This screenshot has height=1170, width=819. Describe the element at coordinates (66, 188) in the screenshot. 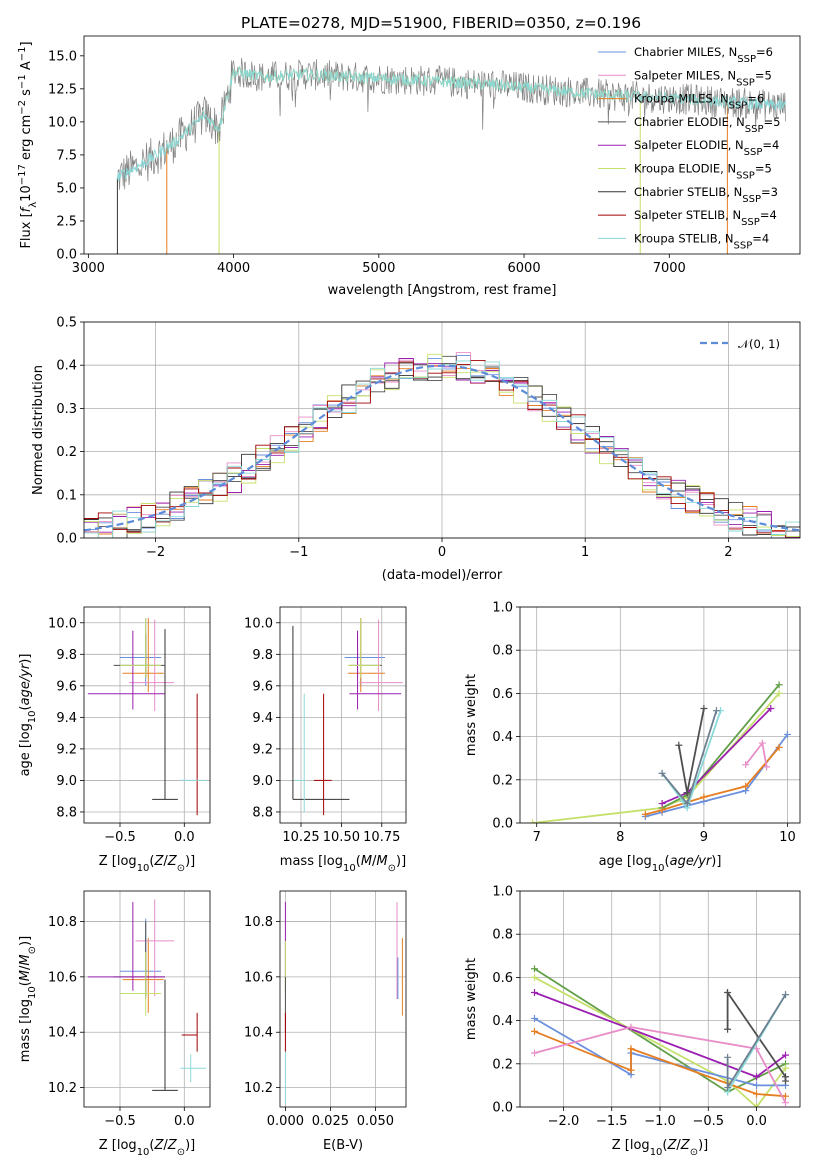

I see `y-tick-label: 5.0` at that location.